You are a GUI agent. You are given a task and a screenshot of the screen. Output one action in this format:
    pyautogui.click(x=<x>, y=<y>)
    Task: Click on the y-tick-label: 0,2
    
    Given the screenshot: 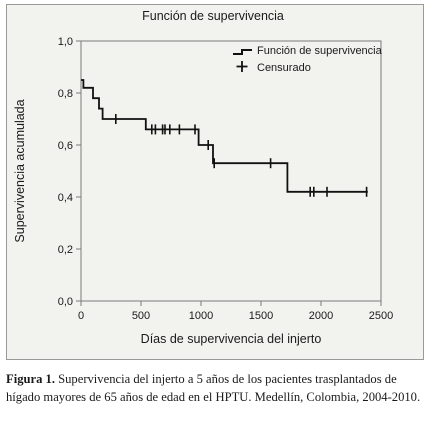 What is the action you would take?
    pyautogui.click(x=65, y=250)
    